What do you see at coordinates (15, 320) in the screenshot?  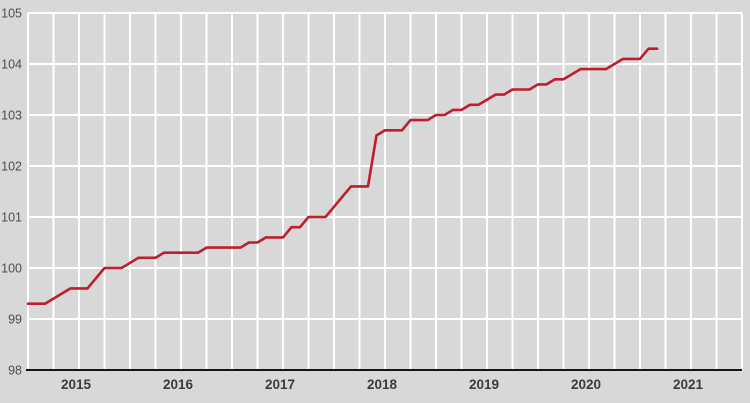 I see `y-tick-label: 99` at bounding box center [15, 320].